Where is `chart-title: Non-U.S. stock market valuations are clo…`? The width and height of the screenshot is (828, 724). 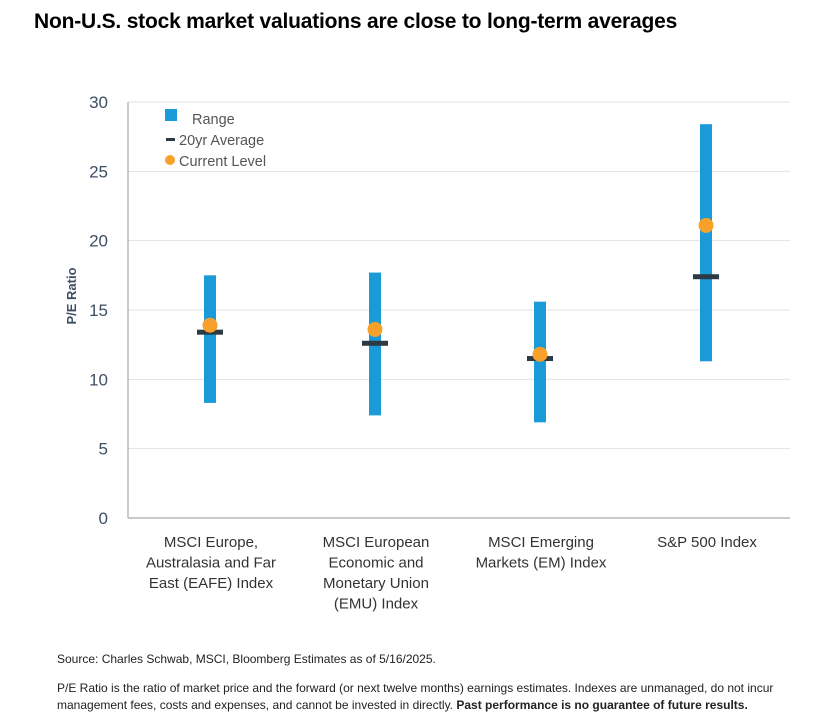
chart-title: Non-U.S. stock market valuations are clo… is located at coordinates (356, 21).